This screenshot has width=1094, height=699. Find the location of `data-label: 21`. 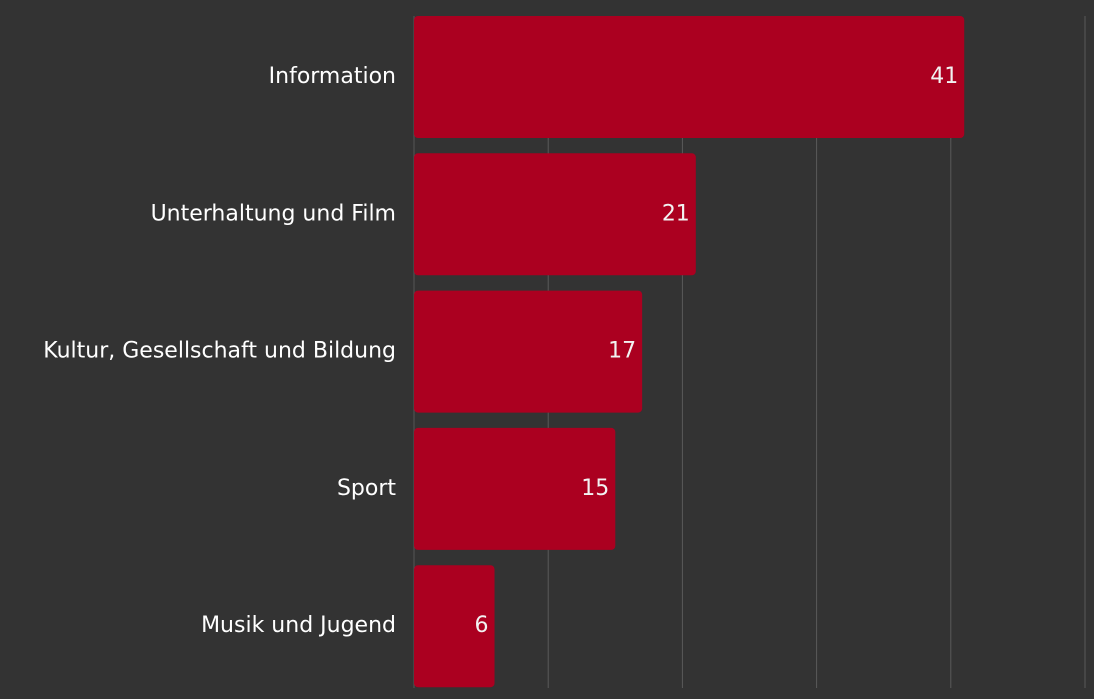

data-label: 21 is located at coordinates (676, 213).